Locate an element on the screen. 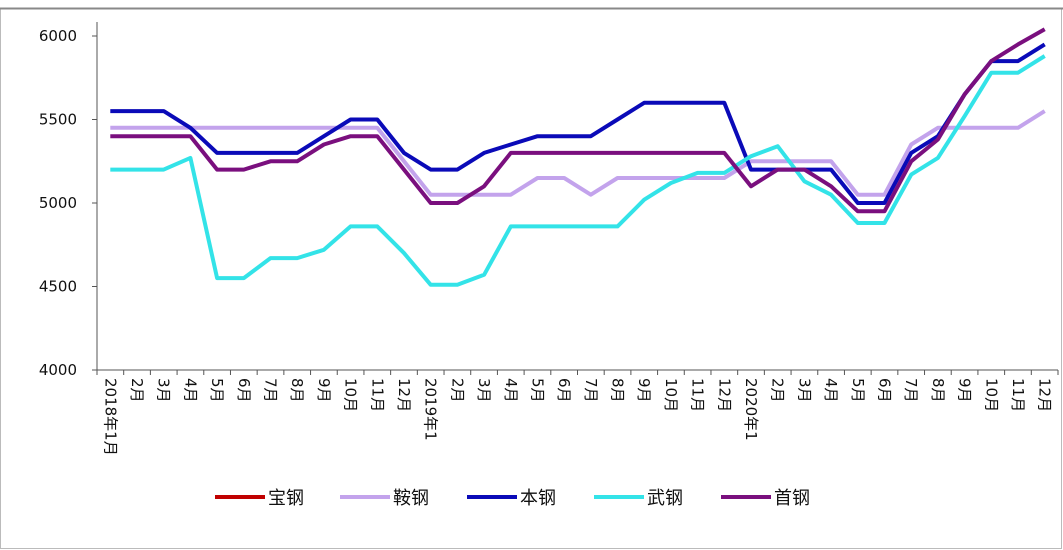 This screenshot has height=550, width=1063. series-line is located at coordinates (578, 153).